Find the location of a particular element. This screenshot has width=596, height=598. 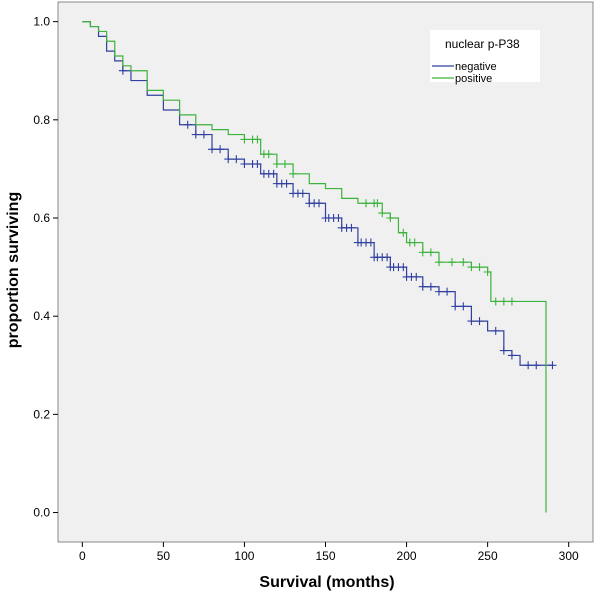

y-tick-label: 0.0 is located at coordinates (41, 513).